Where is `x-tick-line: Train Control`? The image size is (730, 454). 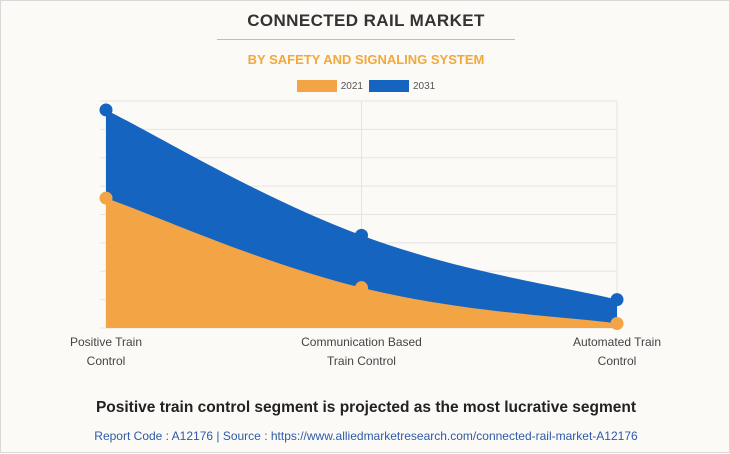 x-tick-line: Train Control is located at coordinates (361, 361).